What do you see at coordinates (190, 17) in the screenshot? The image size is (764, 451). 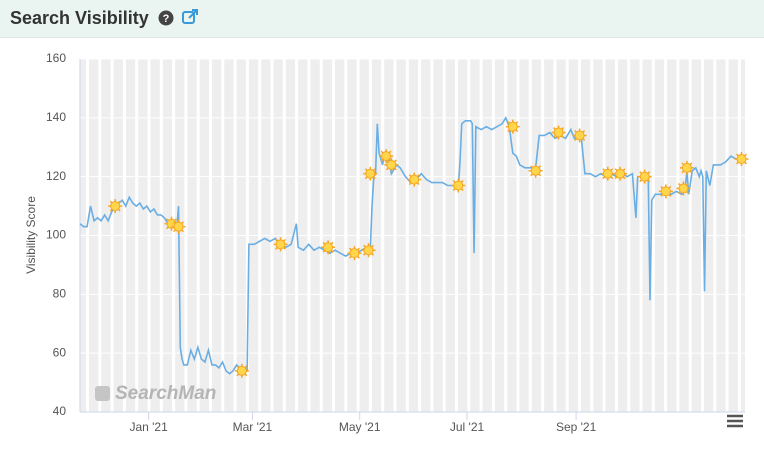 I see `external-link-icon` at bounding box center [190, 17].